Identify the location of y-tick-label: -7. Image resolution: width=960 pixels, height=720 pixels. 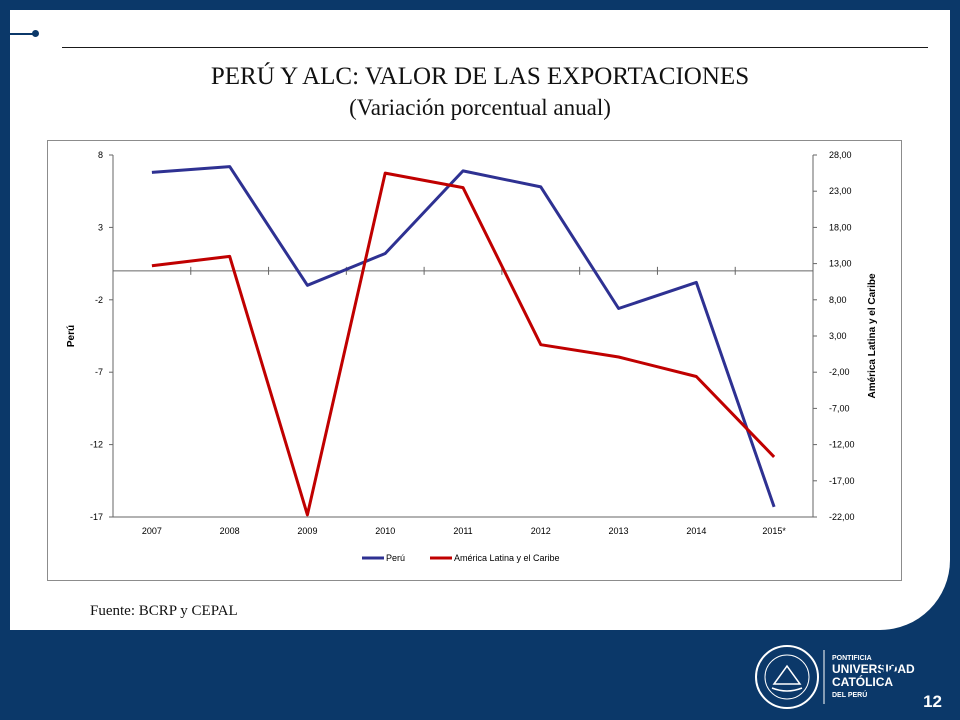
(99, 372).